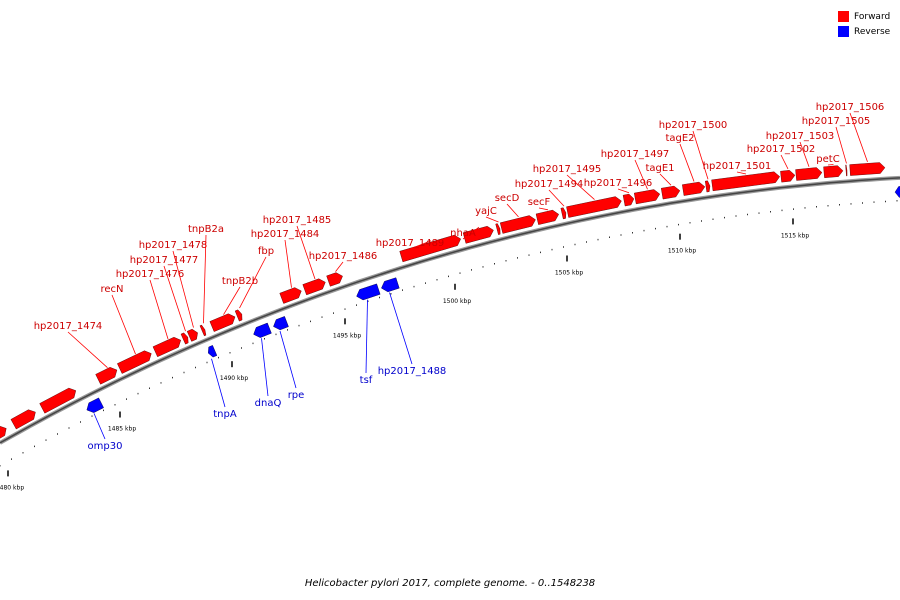 Image resolution: width=900 pixels, height=600 pixels. What do you see at coordinates (872, 31) in the screenshot?
I see `legend-reverse-label: Reverse` at bounding box center [872, 31].